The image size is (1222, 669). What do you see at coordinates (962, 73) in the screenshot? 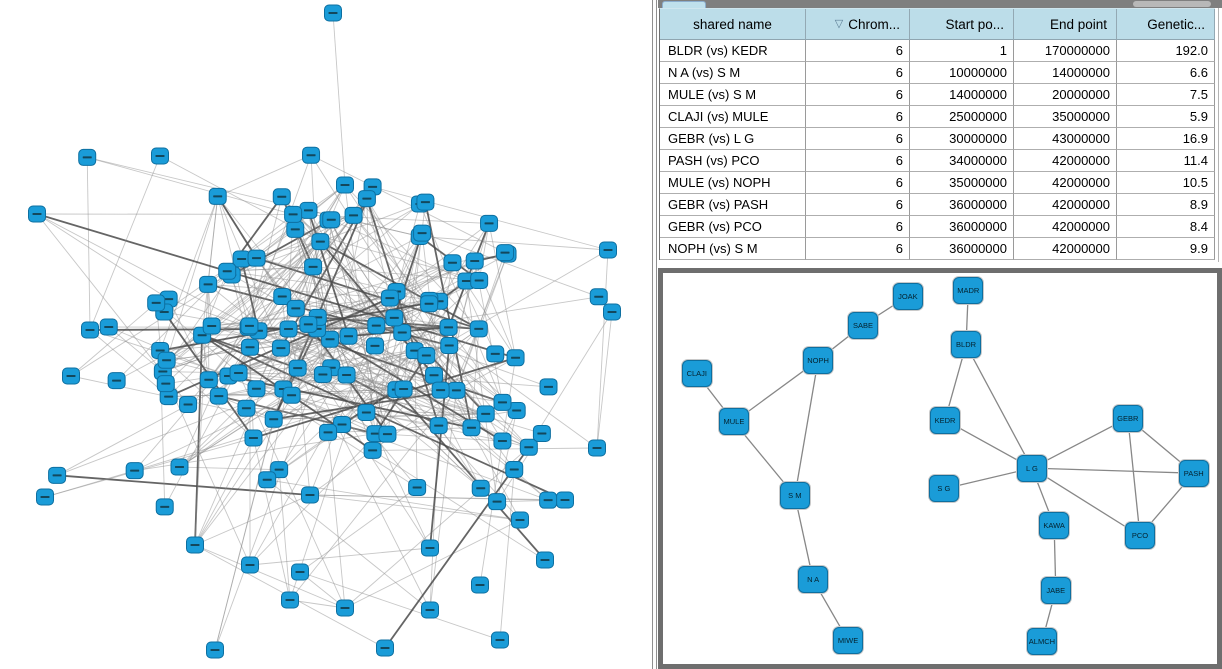
I see `cell-r1-c2: 10000000` at bounding box center [962, 73].